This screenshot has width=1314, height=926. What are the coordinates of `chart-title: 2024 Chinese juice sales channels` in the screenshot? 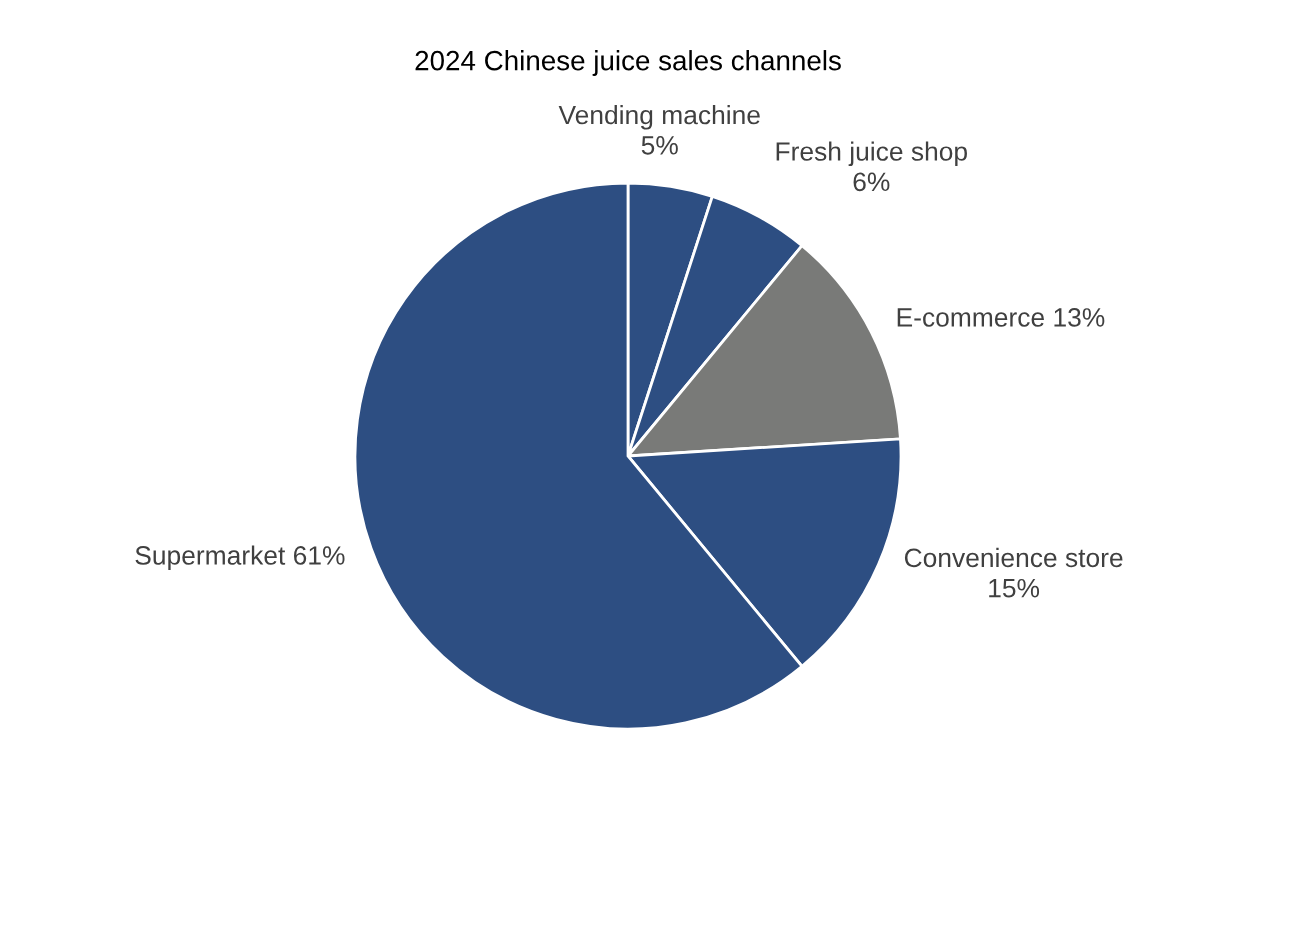 It's located at (628, 63).